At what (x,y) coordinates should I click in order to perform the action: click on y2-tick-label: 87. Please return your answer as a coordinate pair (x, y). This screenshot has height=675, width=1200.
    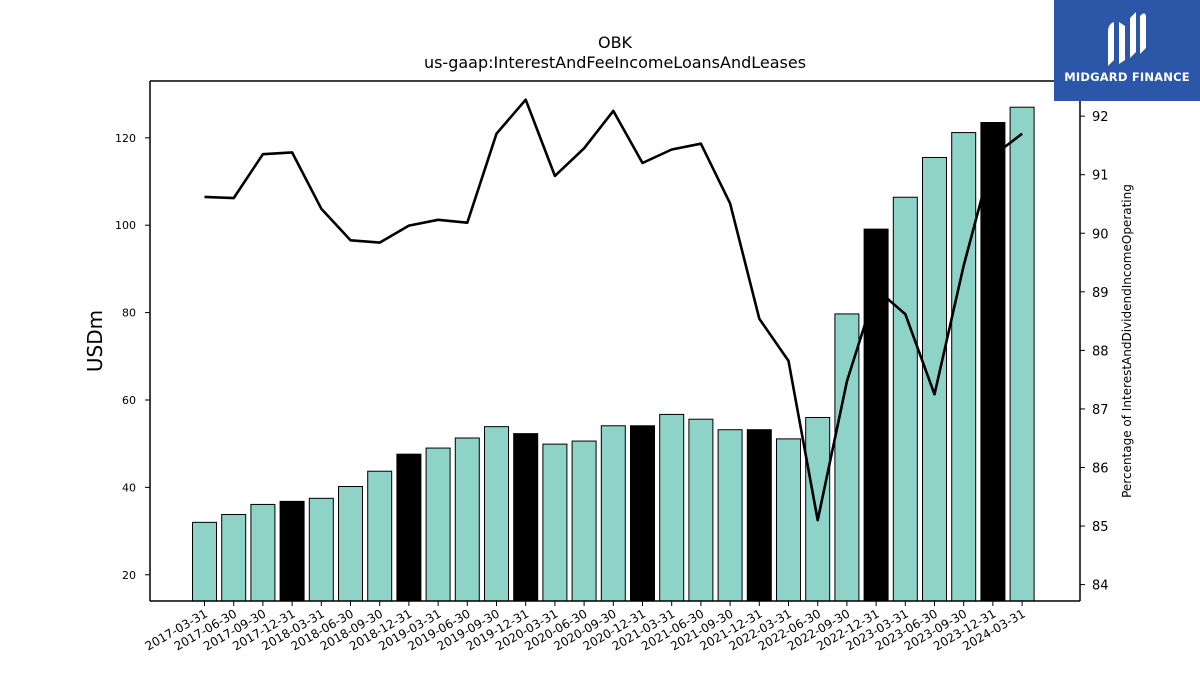
    Looking at the image, I should click on (1100, 410).